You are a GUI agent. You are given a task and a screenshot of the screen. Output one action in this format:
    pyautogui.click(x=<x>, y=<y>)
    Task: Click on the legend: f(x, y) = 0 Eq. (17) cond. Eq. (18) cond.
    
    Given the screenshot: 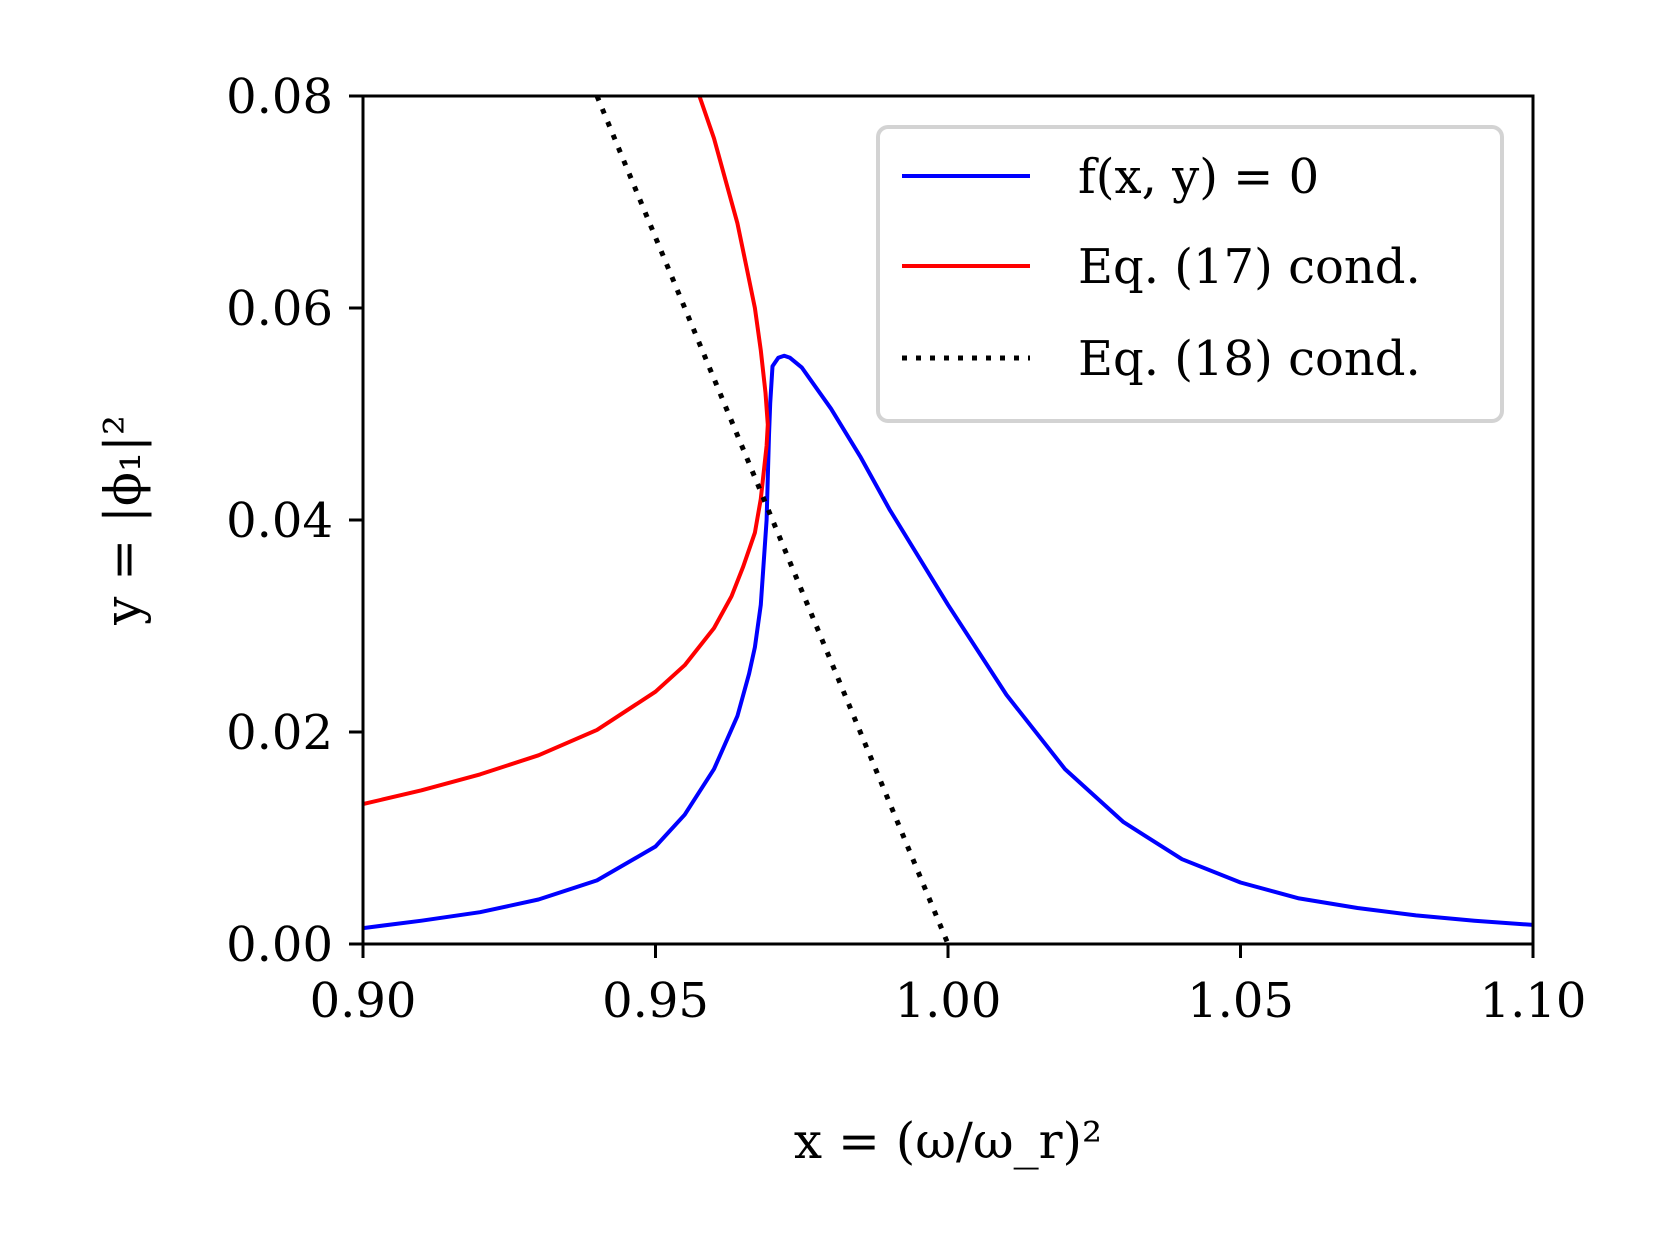 What is the action you would take?
    pyautogui.click(x=1190, y=274)
    